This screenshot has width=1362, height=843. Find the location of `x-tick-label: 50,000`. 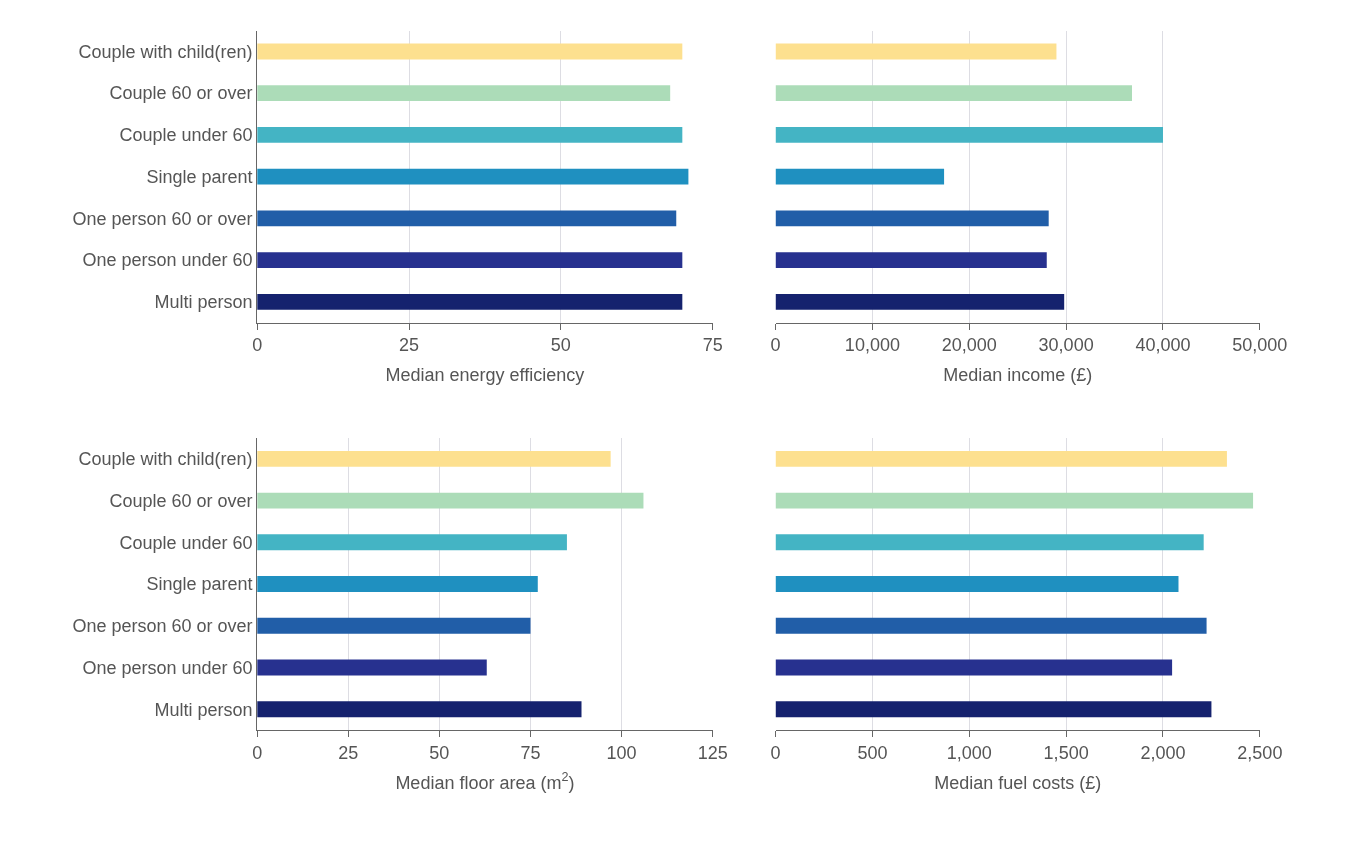

x-tick-label: 50,000 is located at coordinates (1260, 345).